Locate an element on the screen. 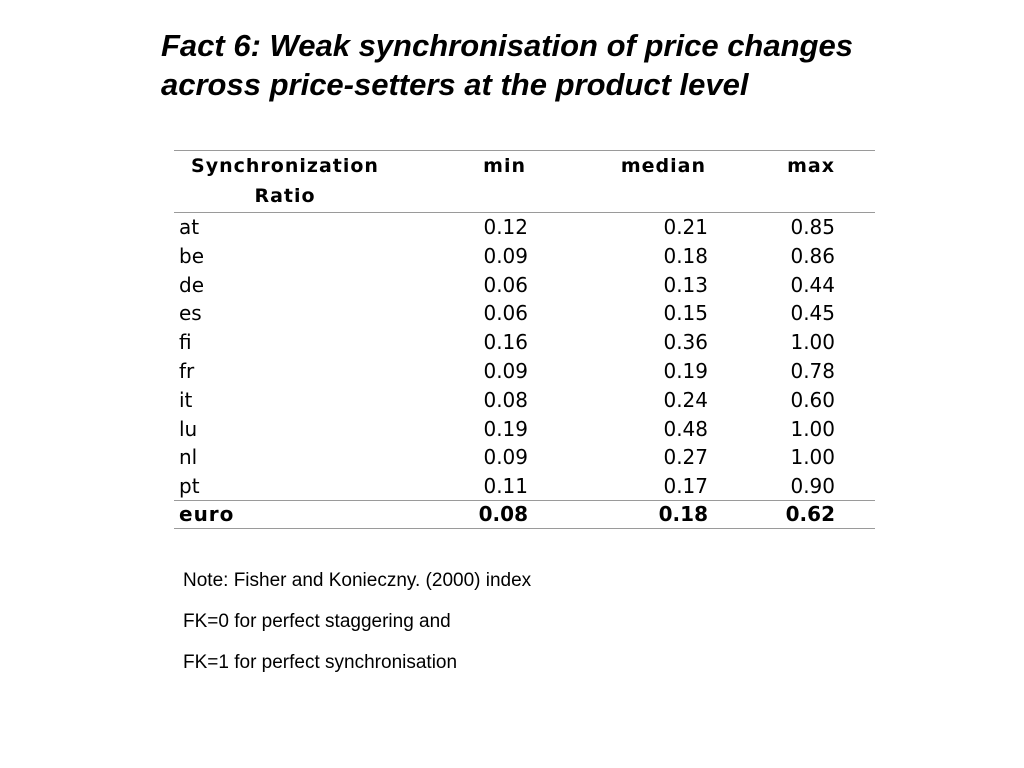 The width and height of the screenshot is (1024, 768). max-cell: 0.45 is located at coordinates (812, 313).